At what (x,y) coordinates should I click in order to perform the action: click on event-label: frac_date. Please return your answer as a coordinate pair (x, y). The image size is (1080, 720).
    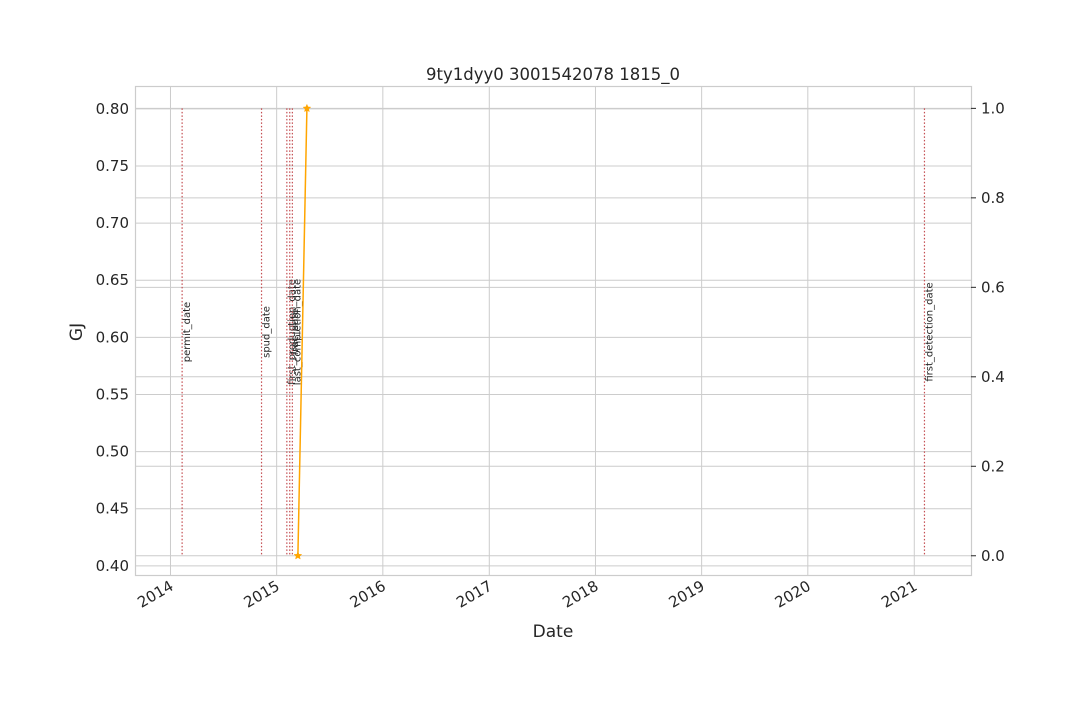
    Looking at the image, I should click on (295, 332).